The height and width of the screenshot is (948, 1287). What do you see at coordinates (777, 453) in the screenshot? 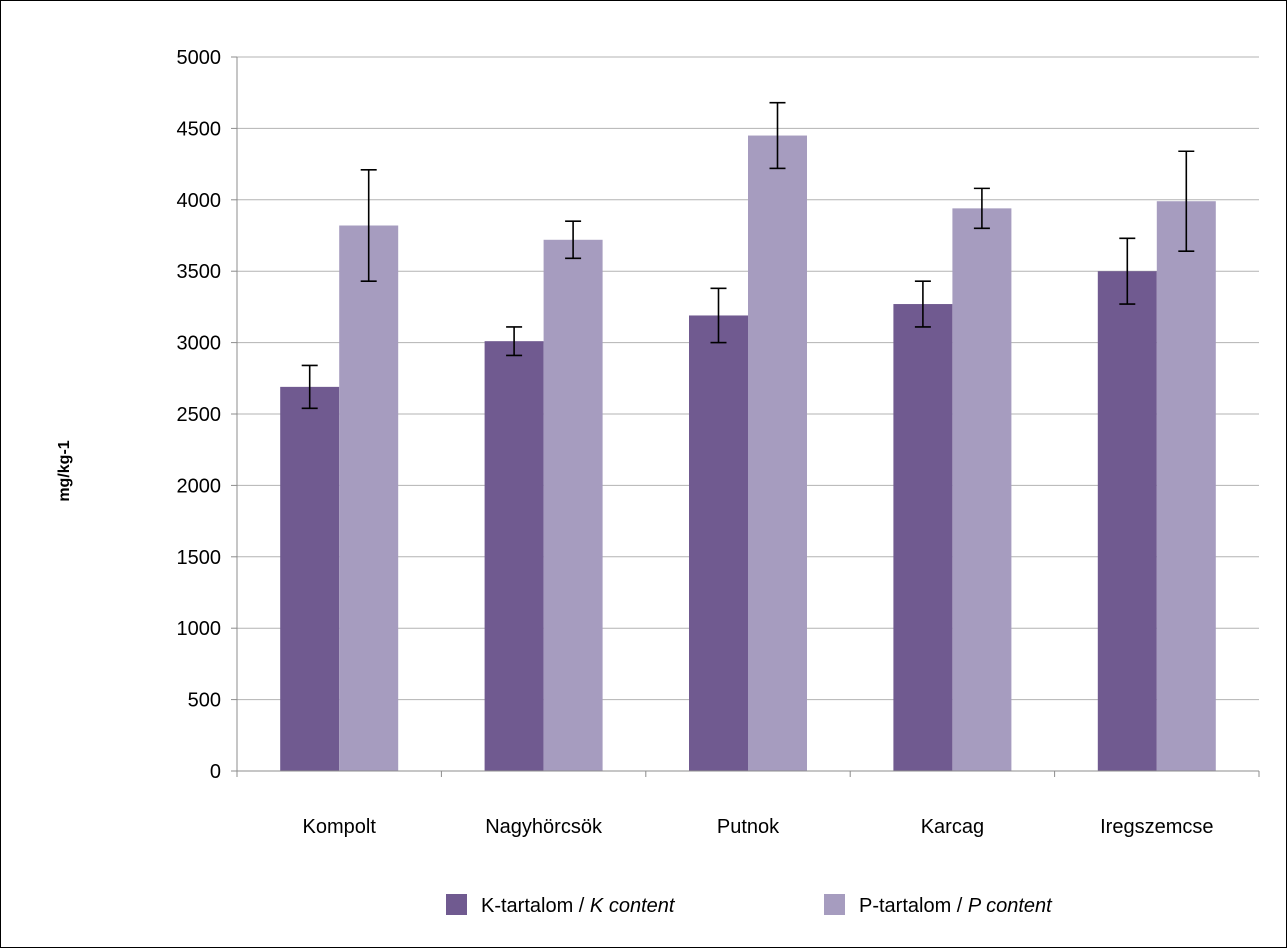
I see `bar-p-putnok` at bounding box center [777, 453].